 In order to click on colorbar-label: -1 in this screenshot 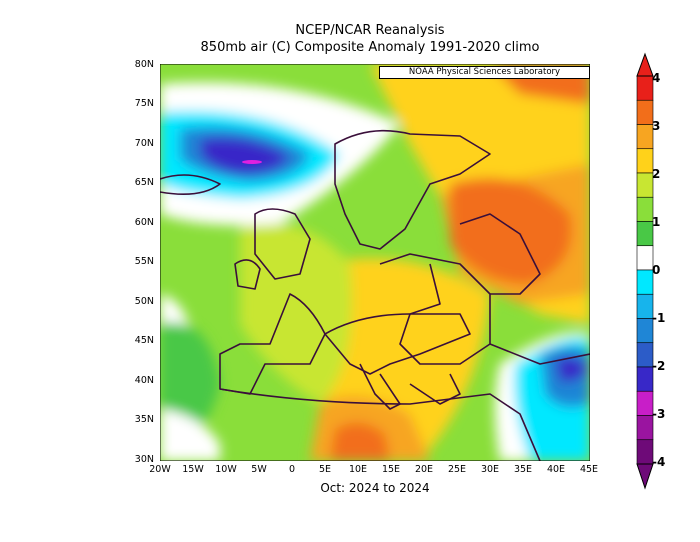, I will do `click(659, 318)`.